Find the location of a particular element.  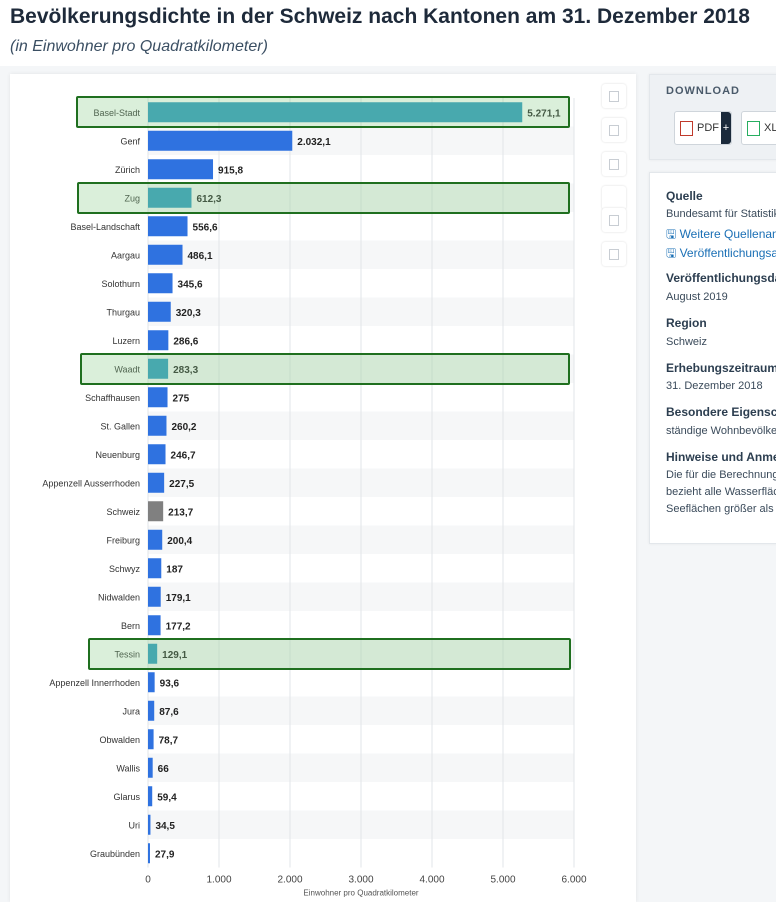

notes-text-1: Die für die Berechnung is located at coordinates (721, 475).